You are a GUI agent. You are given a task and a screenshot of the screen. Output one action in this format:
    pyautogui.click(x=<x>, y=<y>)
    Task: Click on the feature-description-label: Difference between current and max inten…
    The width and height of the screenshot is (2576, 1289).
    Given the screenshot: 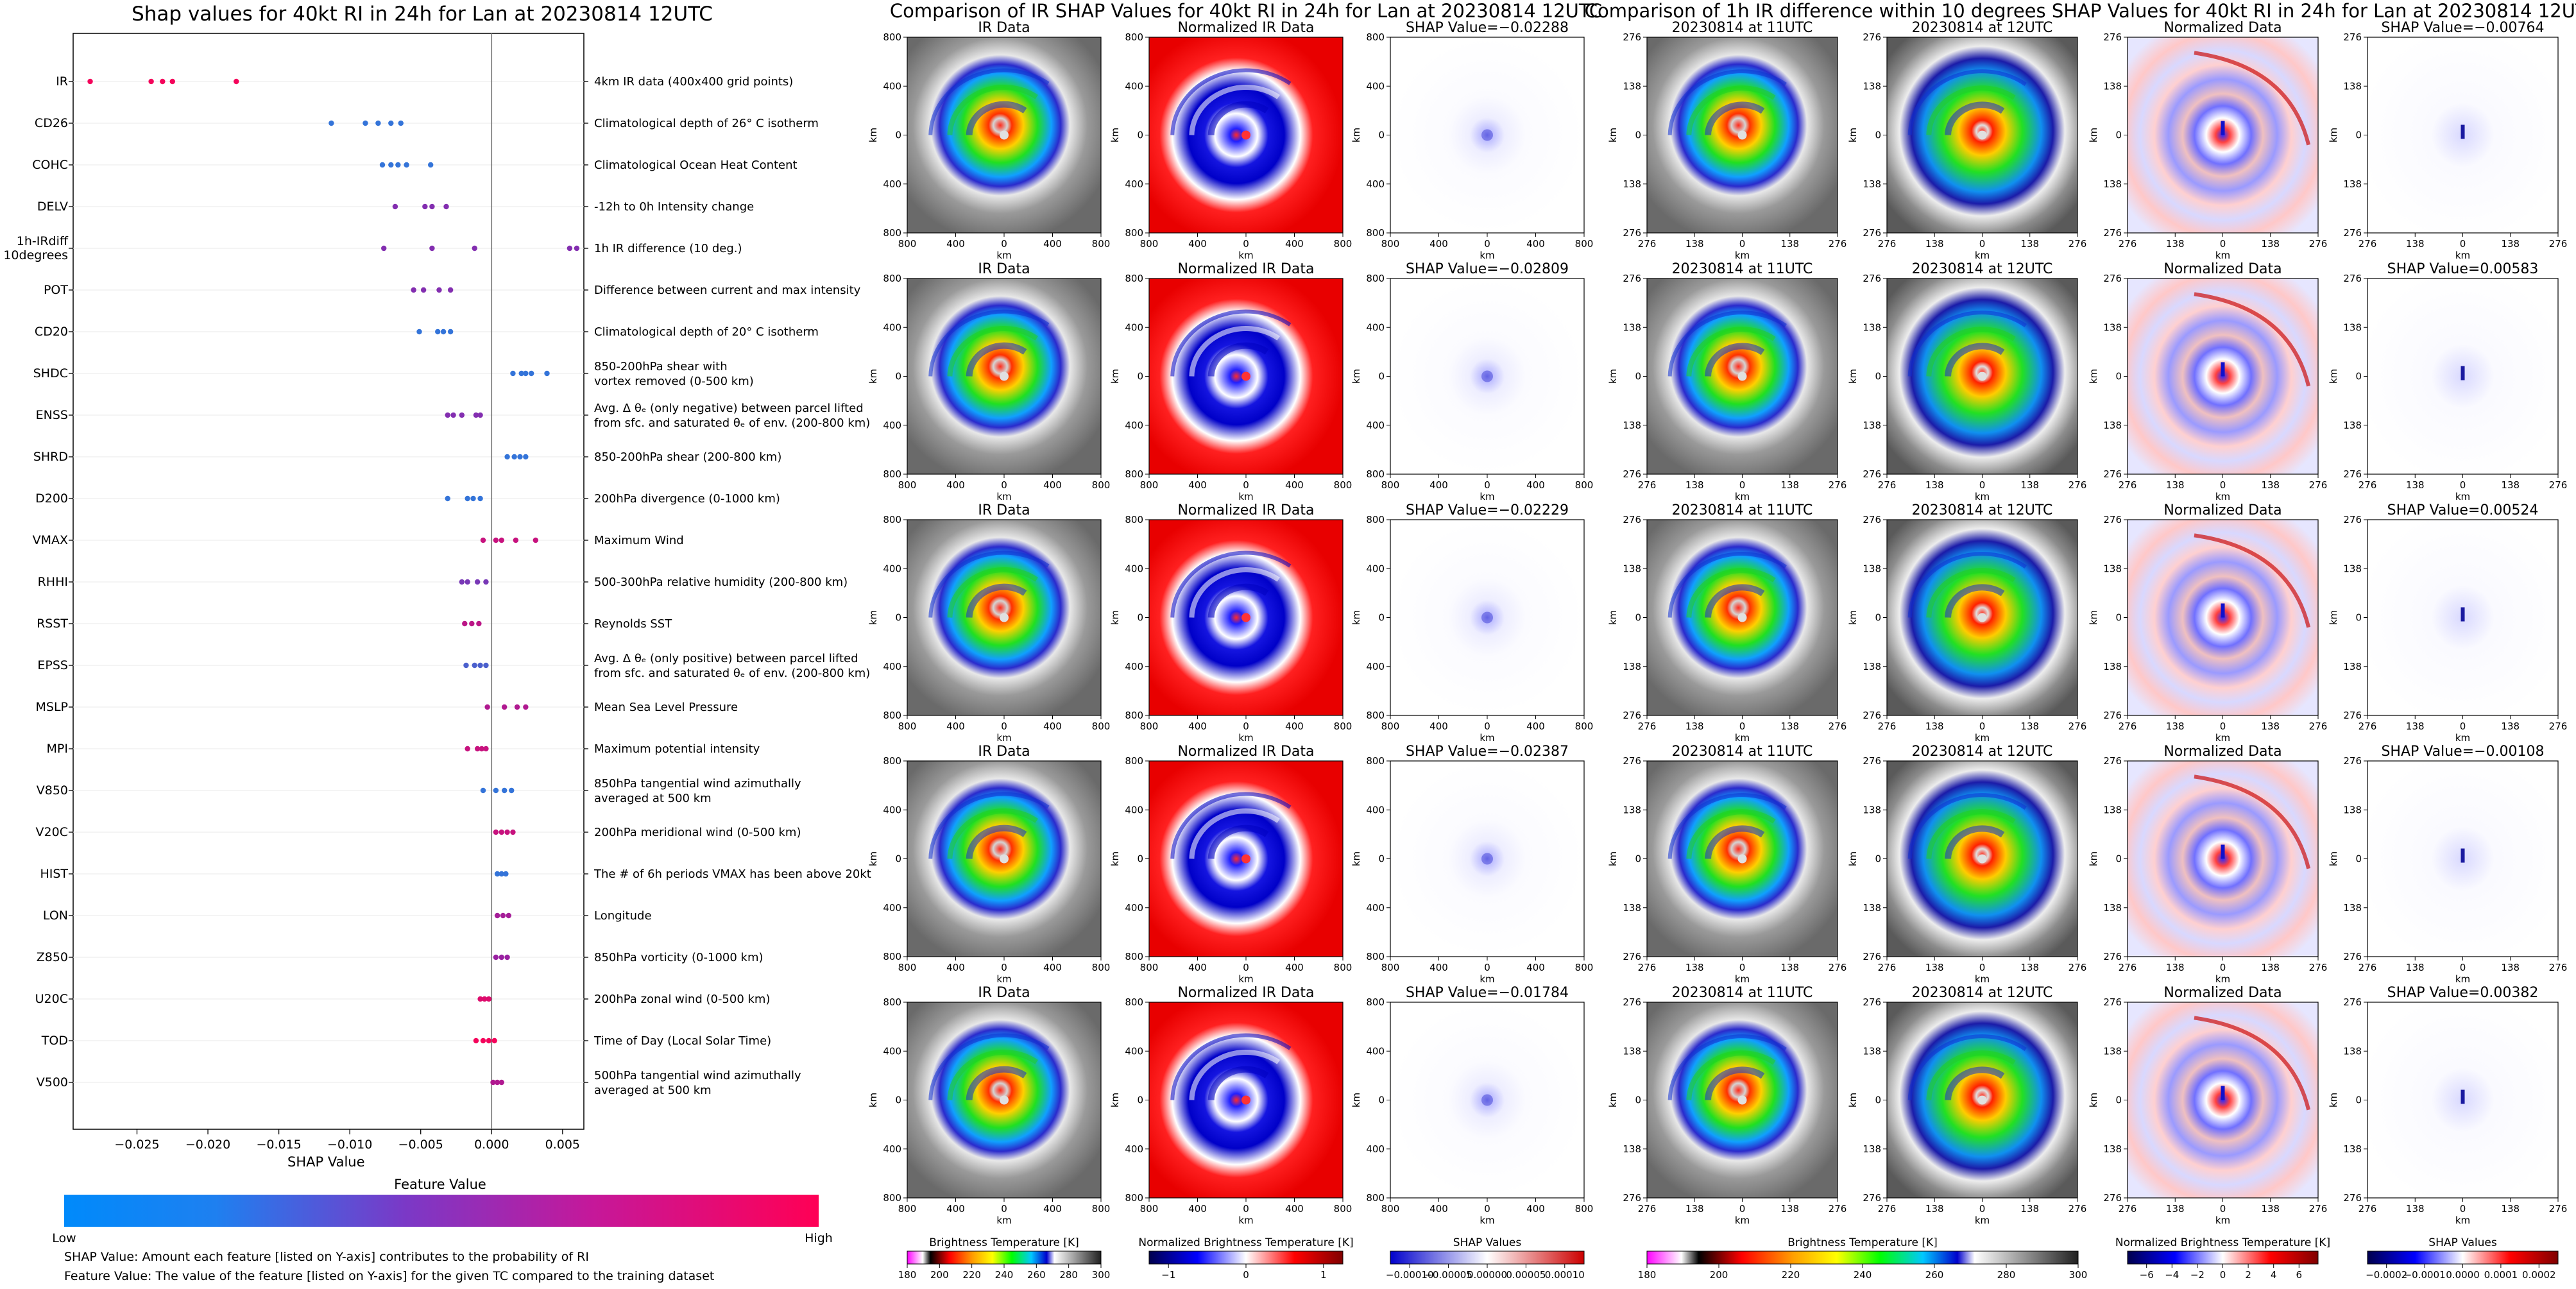 What is the action you would take?
    pyautogui.click(x=727, y=290)
    